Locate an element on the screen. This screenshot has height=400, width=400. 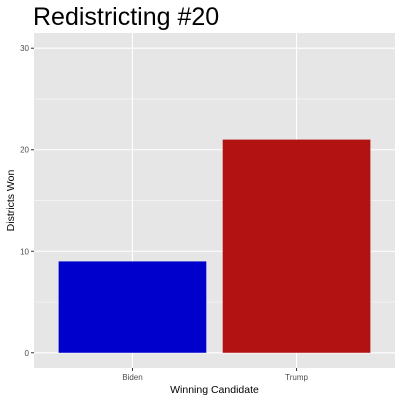
x-axis: Biden Trump is located at coordinates (215, 375).